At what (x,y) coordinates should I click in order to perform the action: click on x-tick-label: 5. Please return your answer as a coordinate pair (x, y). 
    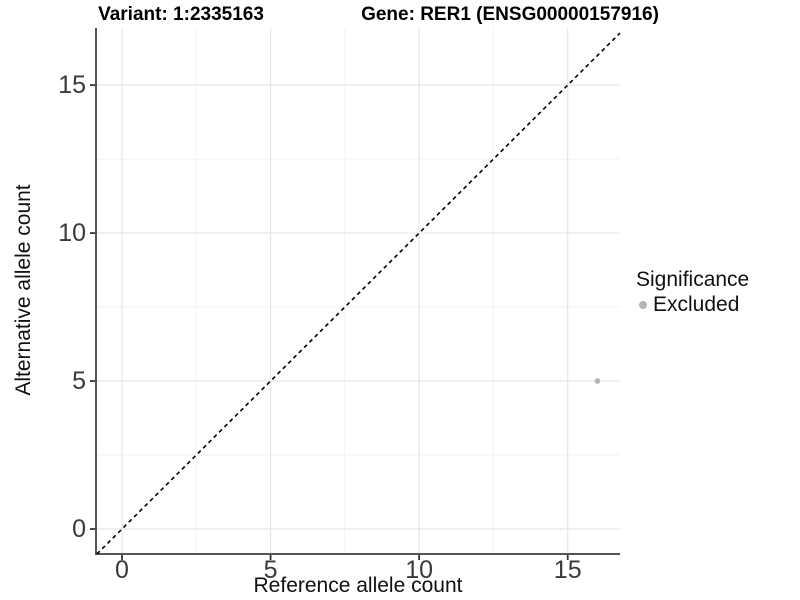
    Looking at the image, I should click on (270, 570).